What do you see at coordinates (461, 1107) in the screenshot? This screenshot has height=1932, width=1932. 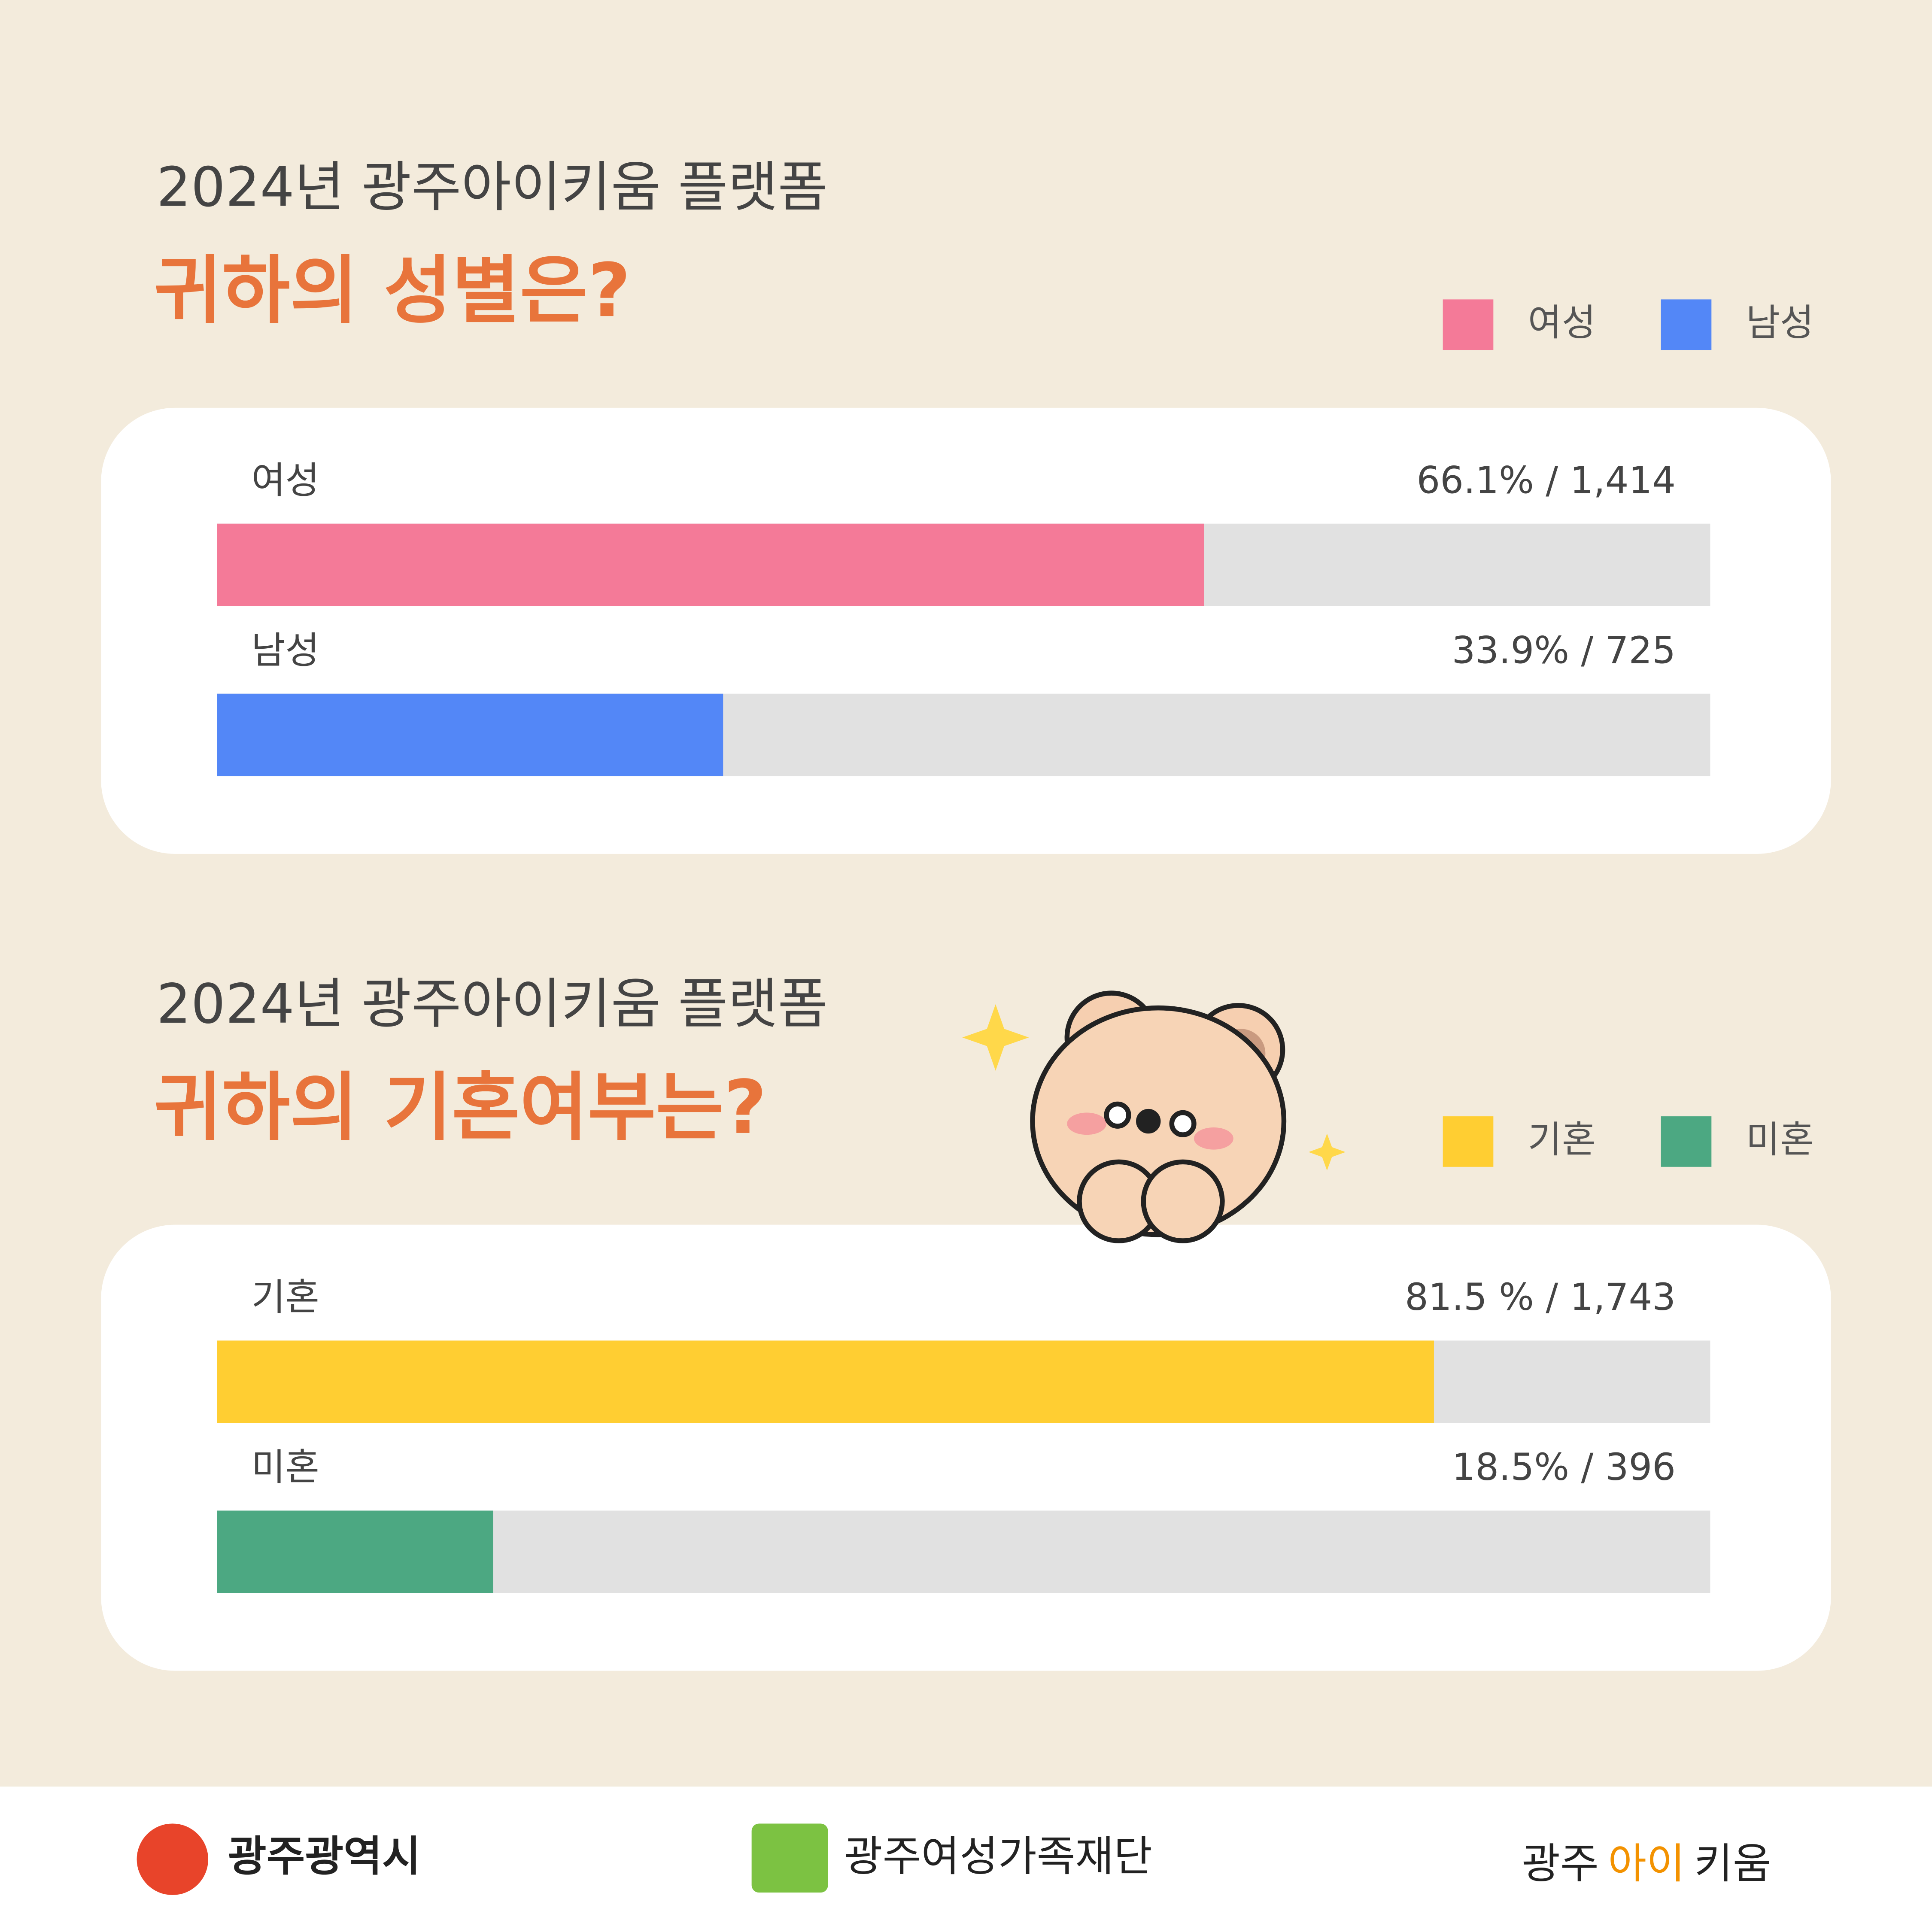 I see `title: 귀하의 기혼여부는?` at bounding box center [461, 1107].